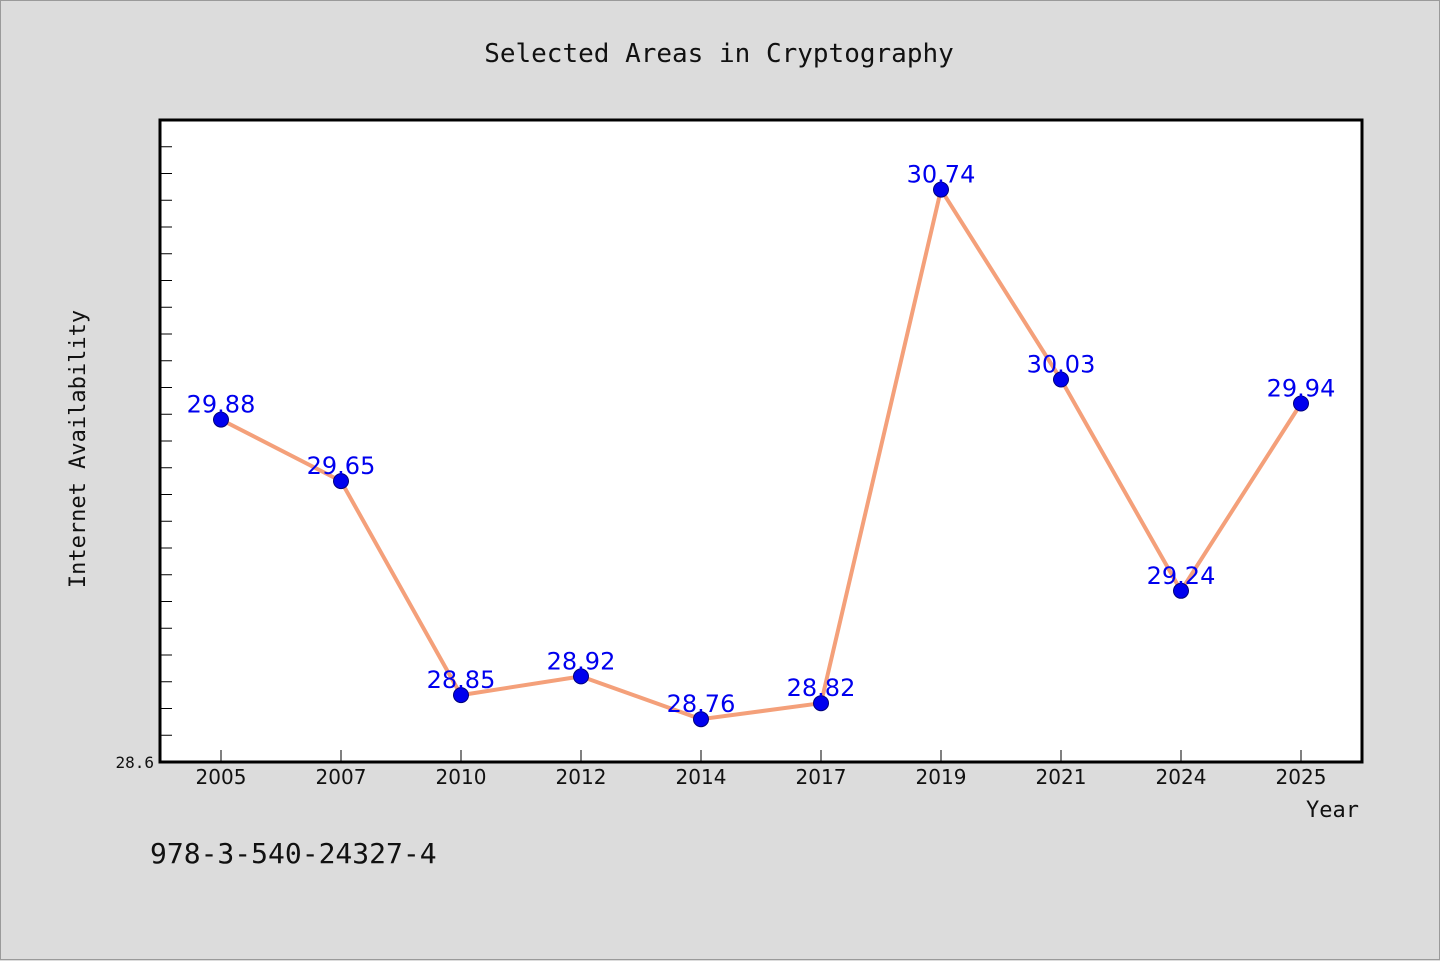  What do you see at coordinates (1181, 777) in the screenshot?
I see `x-tick-label: 2024` at bounding box center [1181, 777].